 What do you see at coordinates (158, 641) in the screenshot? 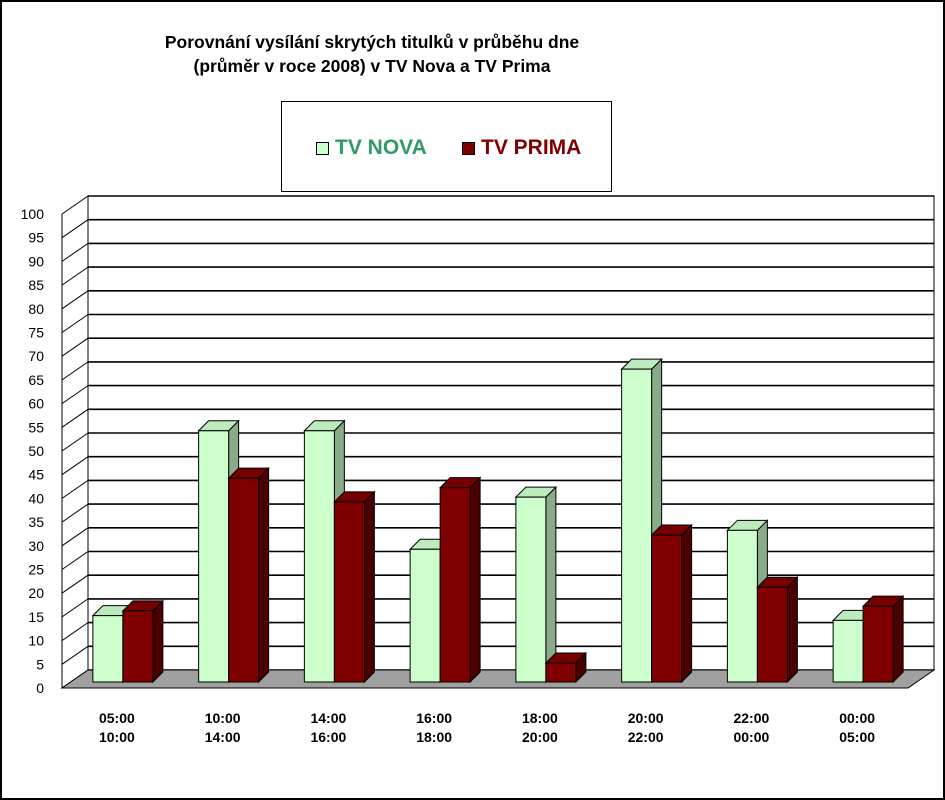
I see `bar-tv-prima-0-side` at bounding box center [158, 641].